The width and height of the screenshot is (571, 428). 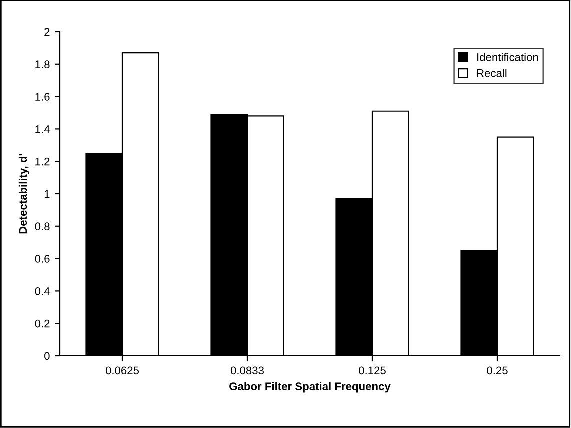 What do you see at coordinates (310, 387) in the screenshot?
I see `x-axis-title: Gabor Filter Spatial Frequency` at bounding box center [310, 387].